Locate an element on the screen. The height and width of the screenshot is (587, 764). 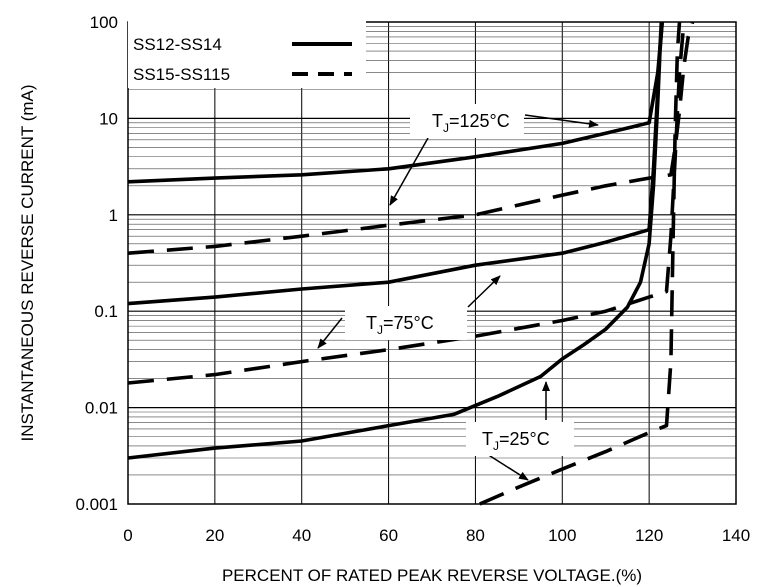
x-tick-label: 140 is located at coordinates (736, 535).